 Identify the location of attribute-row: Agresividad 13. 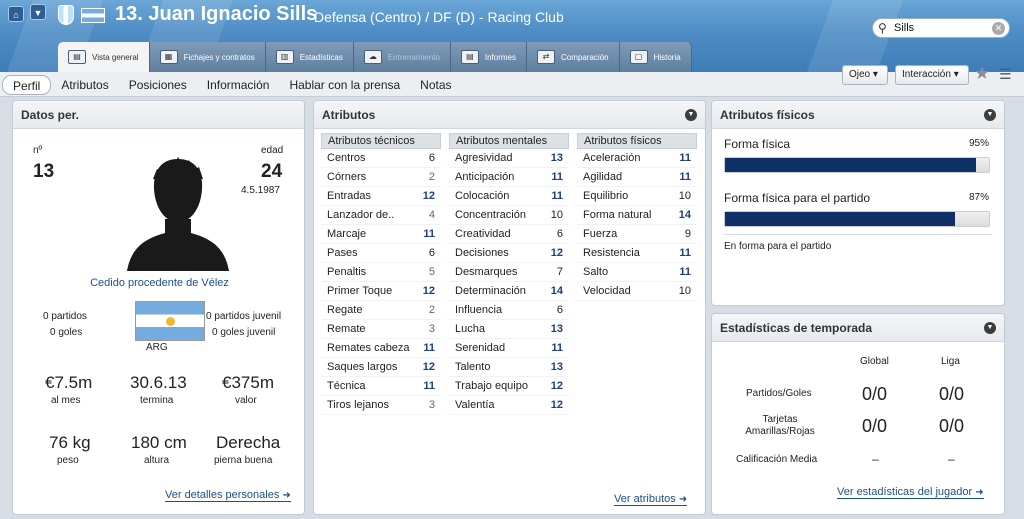
(509, 158).